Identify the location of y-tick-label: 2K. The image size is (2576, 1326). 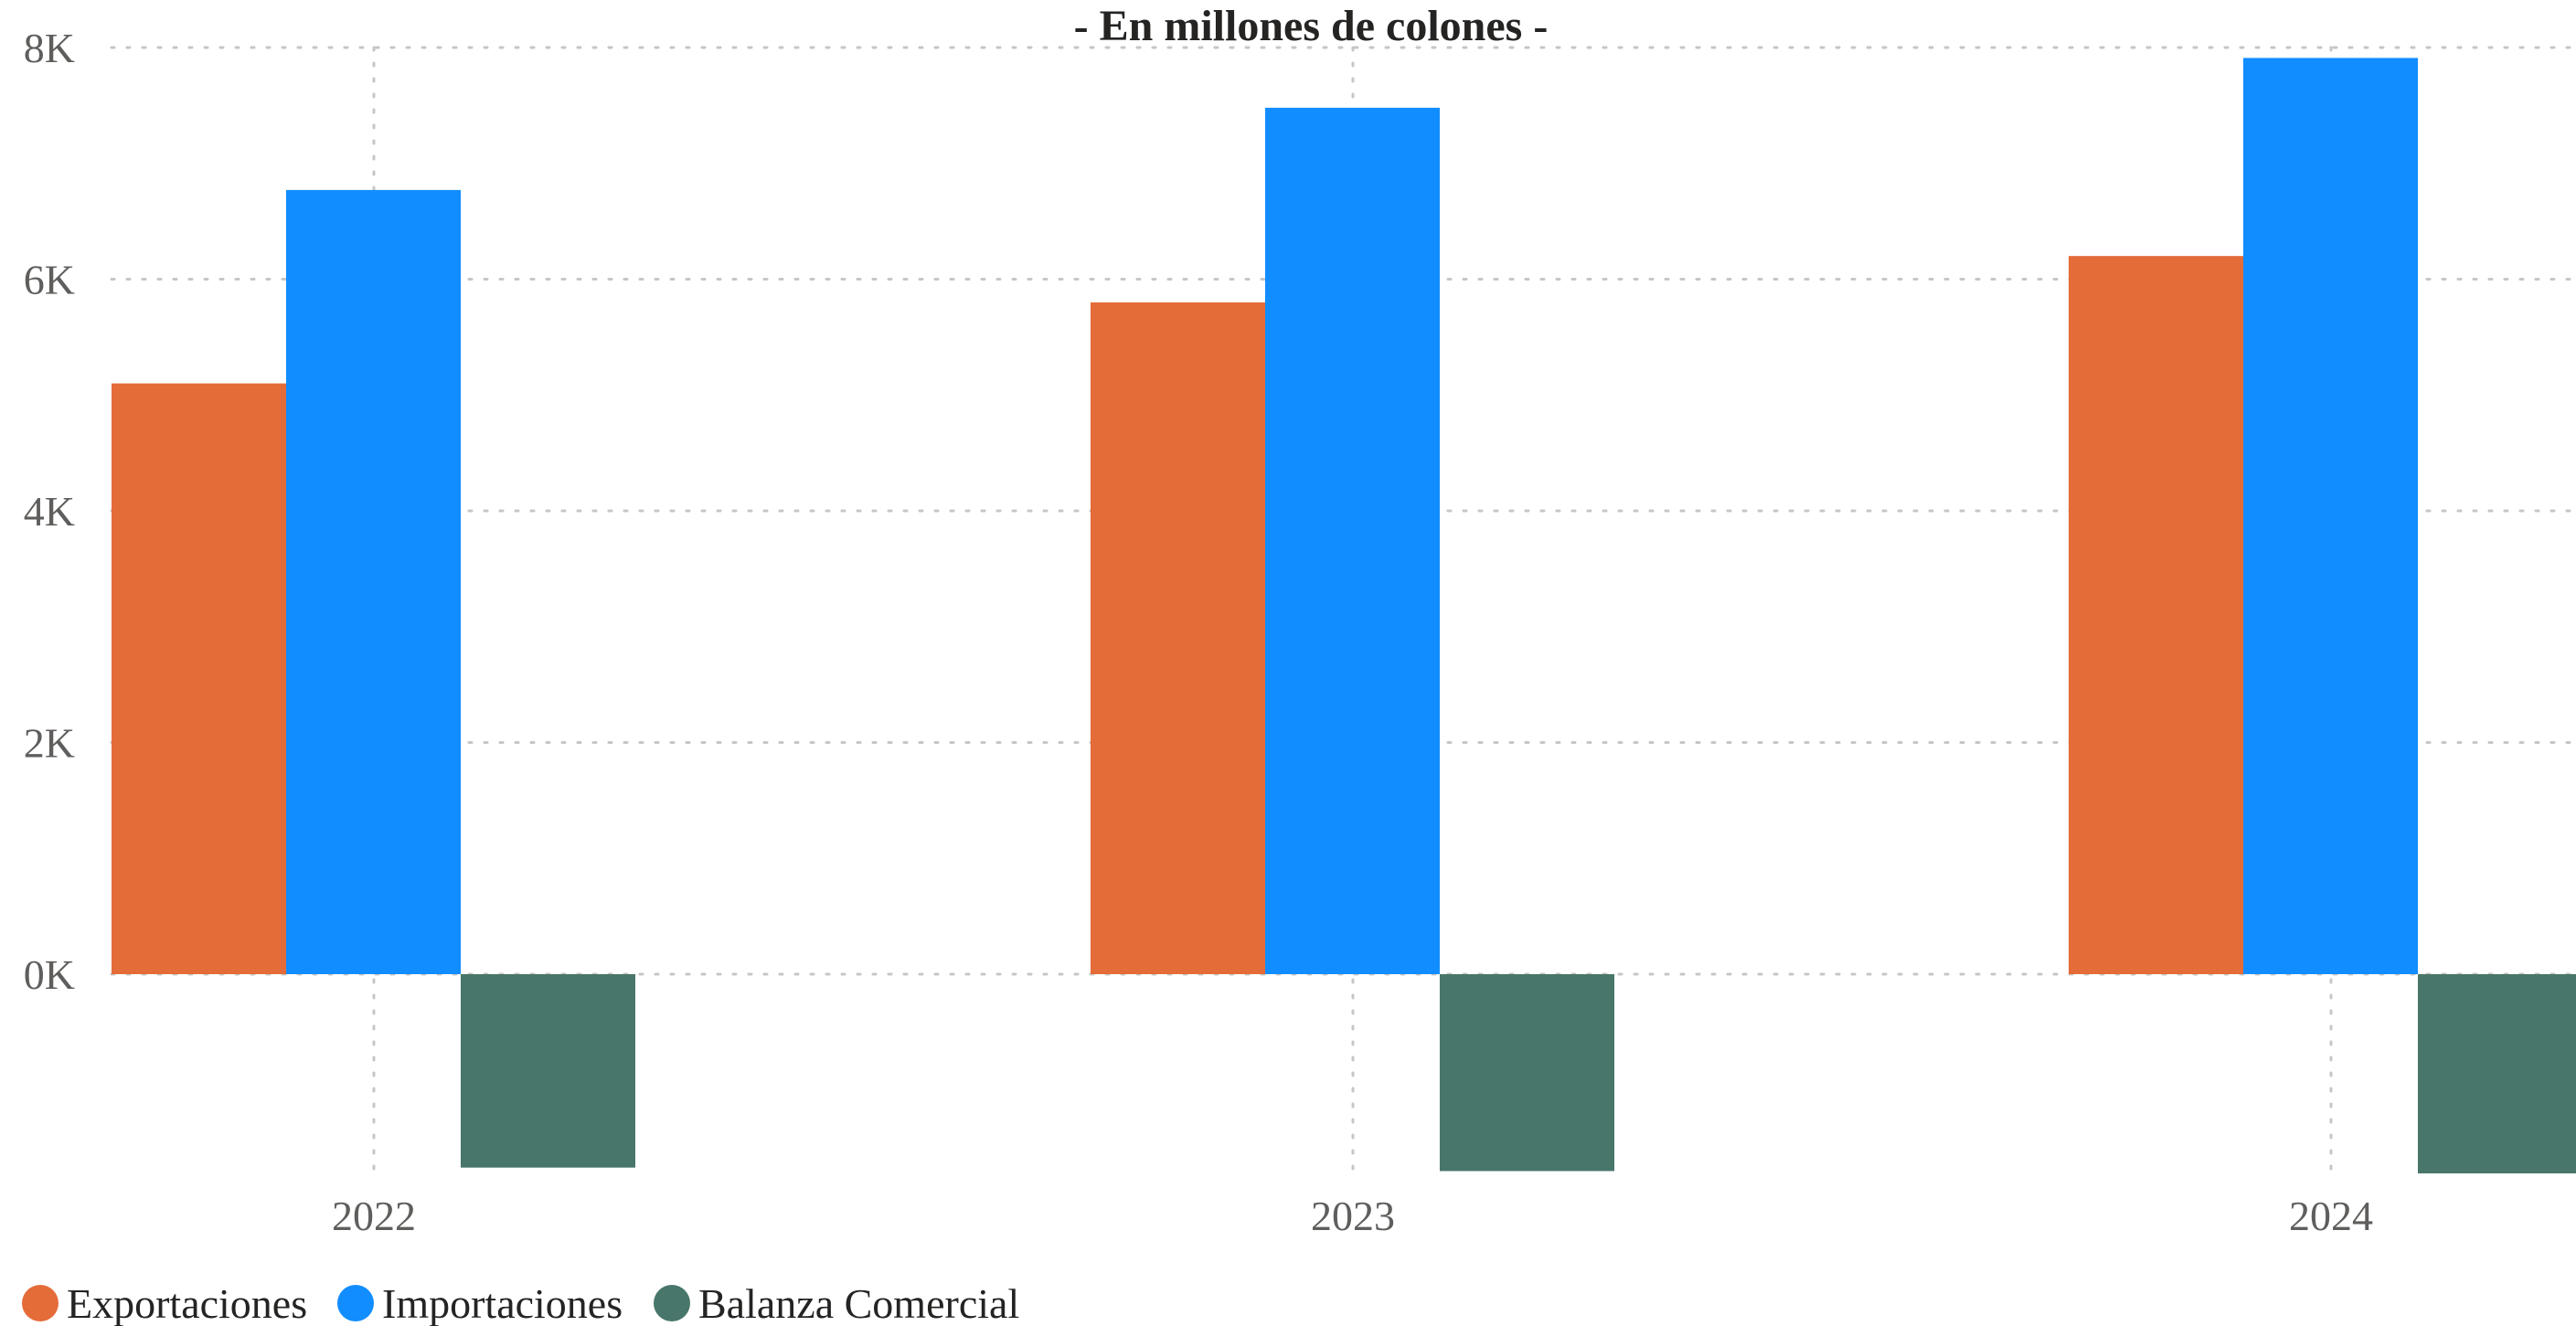
(49, 744).